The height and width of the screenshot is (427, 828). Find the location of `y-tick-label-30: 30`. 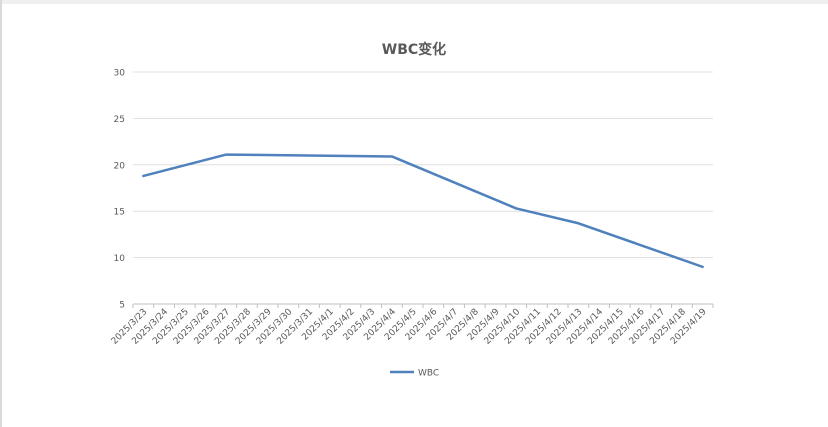

y-tick-label-30: 30 is located at coordinates (120, 74).